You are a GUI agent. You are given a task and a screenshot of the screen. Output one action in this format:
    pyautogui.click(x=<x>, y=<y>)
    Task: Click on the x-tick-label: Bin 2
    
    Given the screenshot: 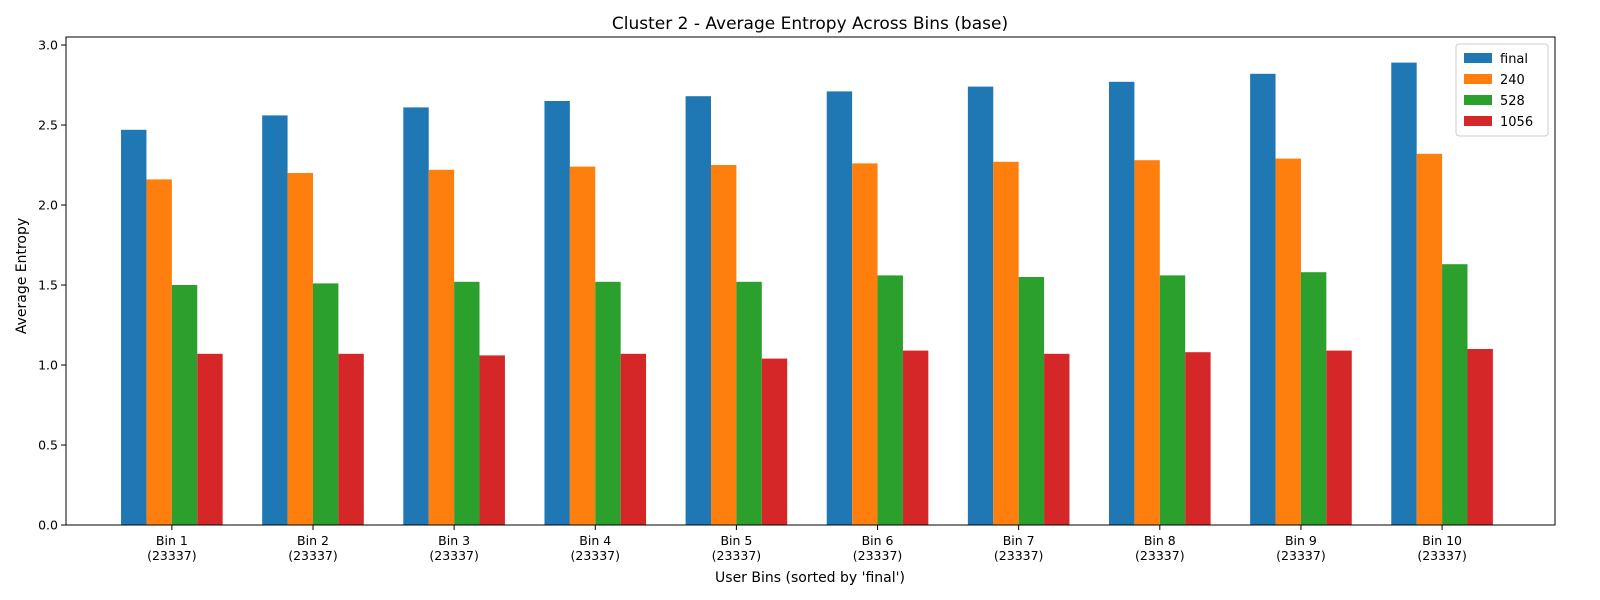 What is the action you would take?
    pyautogui.click(x=313, y=540)
    